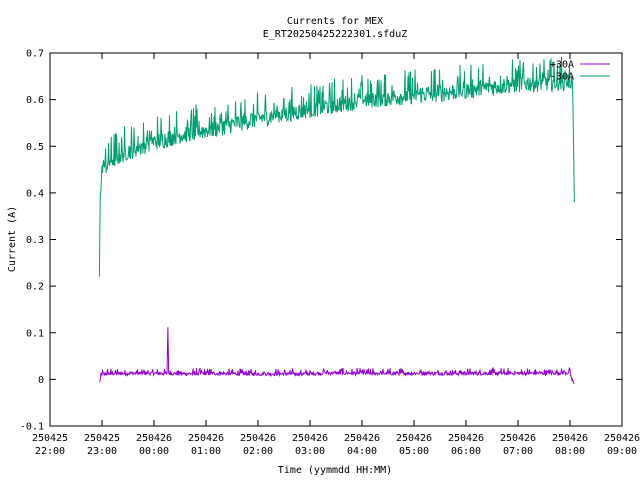 Image resolution: width=640 pixels, height=480 pixels. What do you see at coordinates (35, 100) in the screenshot?
I see `y-tick-label: 0.6` at bounding box center [35, 100].